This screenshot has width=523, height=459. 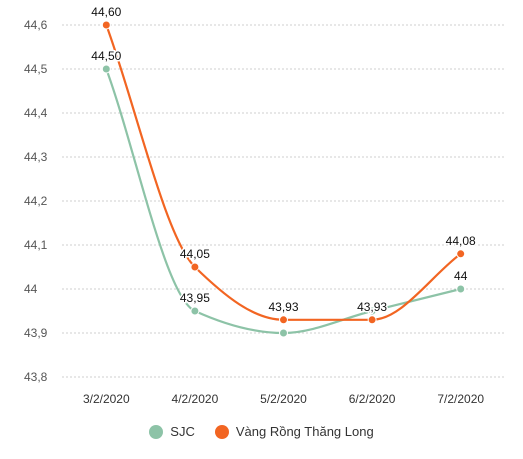 I want to click on y-axis: 43,8 43,9 44 44,1 44,2 44,3 44,4 44,5 44,6, so click(x=36, y=201).